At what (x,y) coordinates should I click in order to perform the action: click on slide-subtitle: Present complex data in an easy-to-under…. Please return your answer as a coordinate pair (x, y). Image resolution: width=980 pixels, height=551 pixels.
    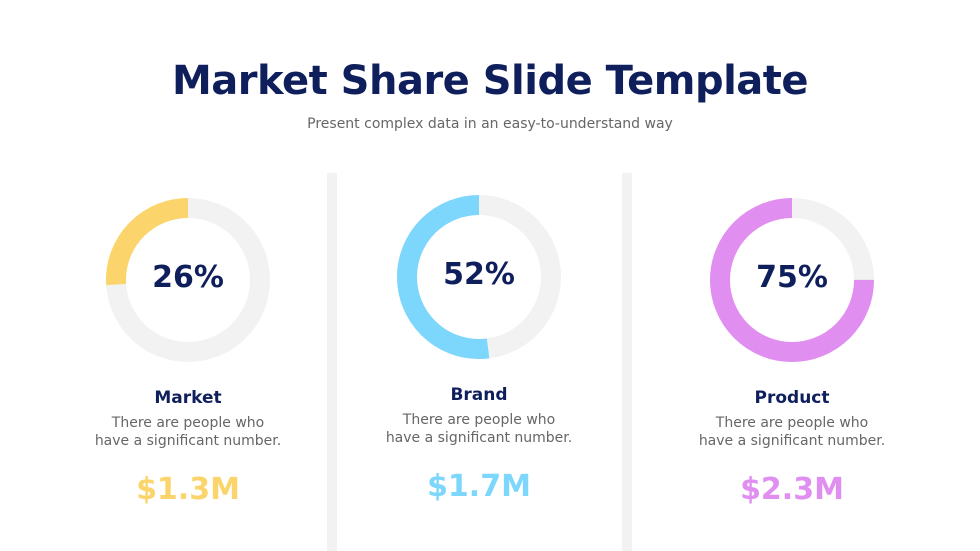
    Looking at the image, I should click on (490, 124).